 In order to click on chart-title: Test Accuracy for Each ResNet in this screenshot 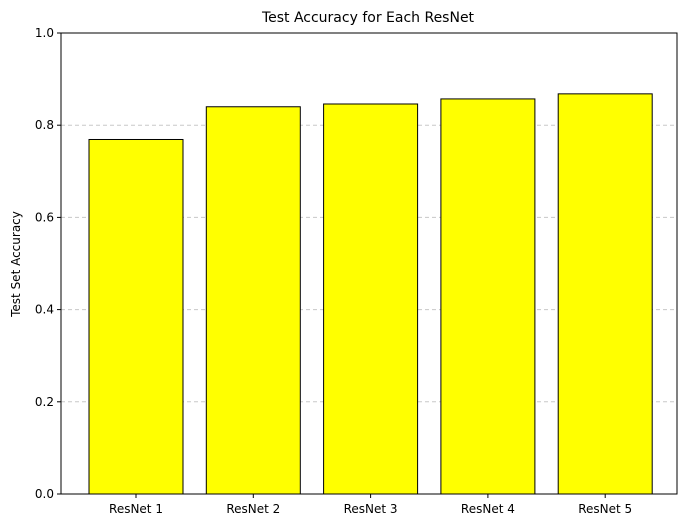, I will do `click(368, 18)`.